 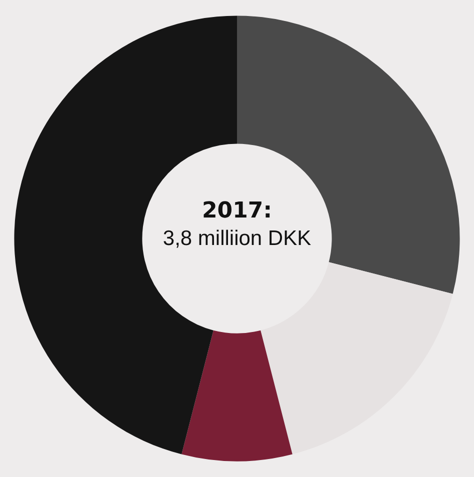 What do you see at coordinates (237, 211) in the screenshot?
I see `text: 2017:` at bounding box center [237, 211].